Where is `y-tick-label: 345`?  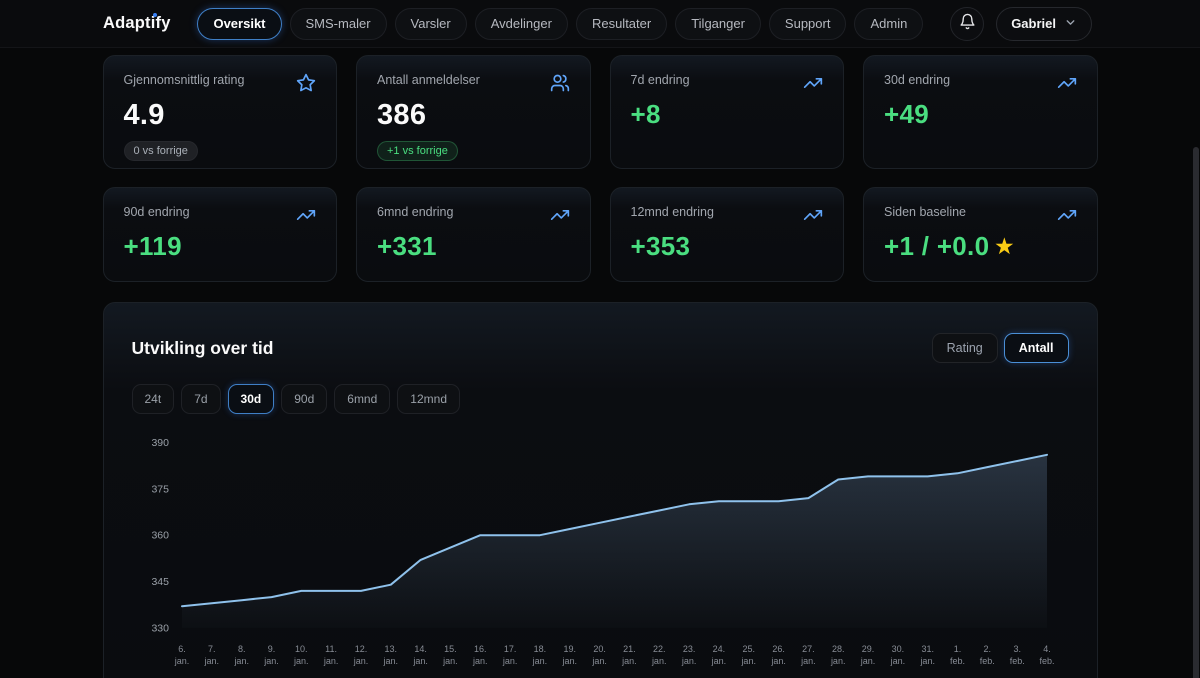
y-tick-label: 345 is located at coordinates (160, 582).